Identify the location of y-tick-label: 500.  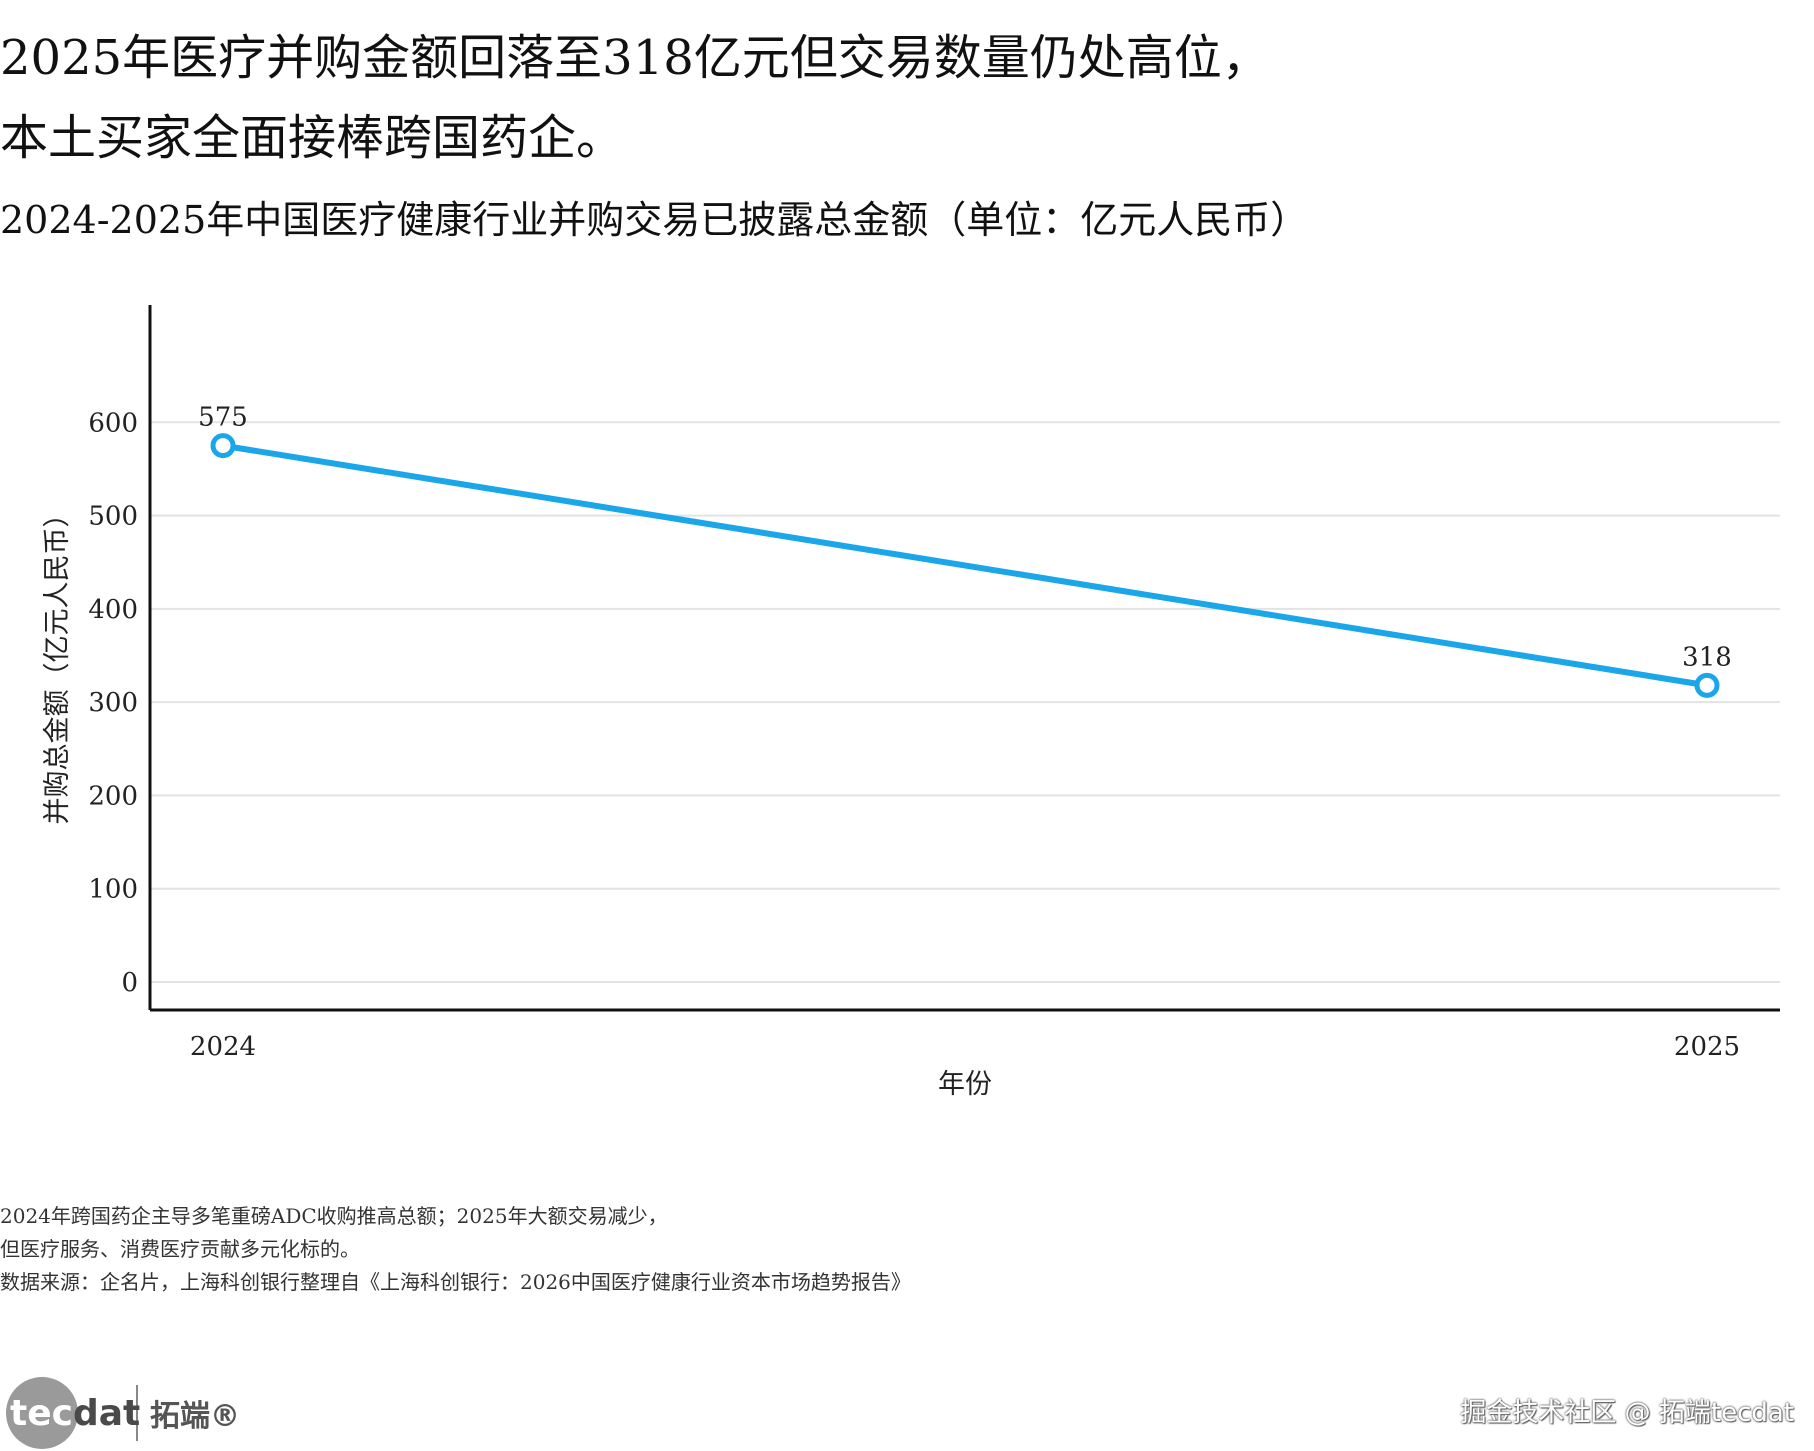
(113, 517).